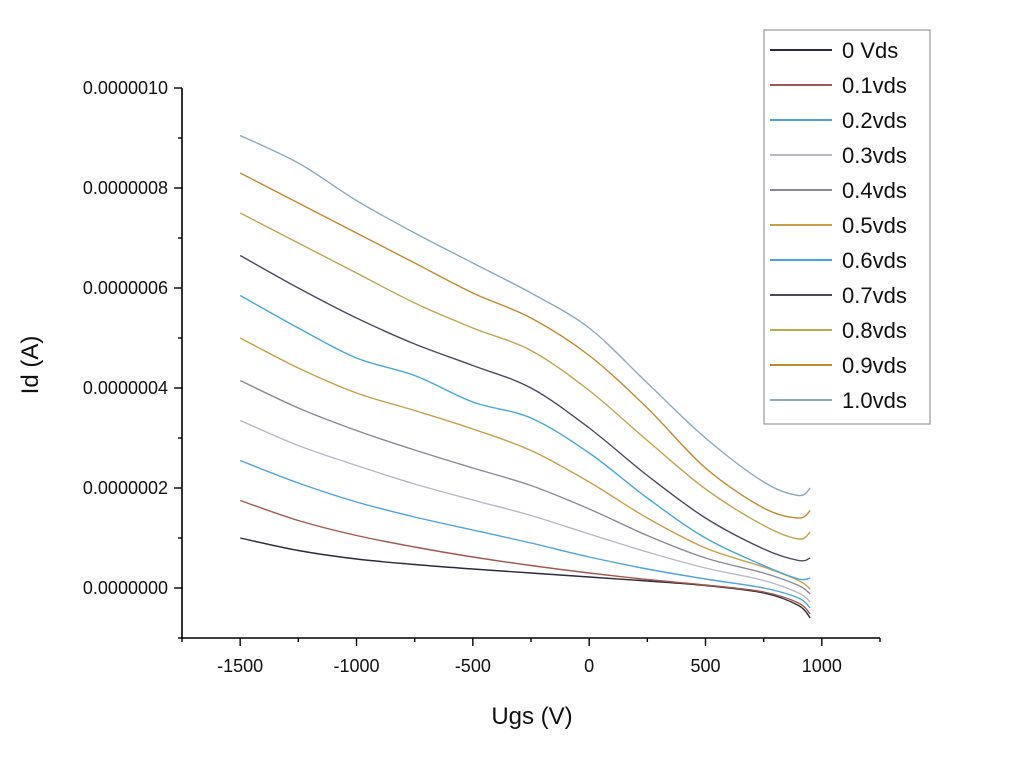 This screenshot has height=768, width=1024. What do you see at coordinates (525, 578) in the screenshot?
I see `series-line-0-vds` at bounding box center [525, 578].